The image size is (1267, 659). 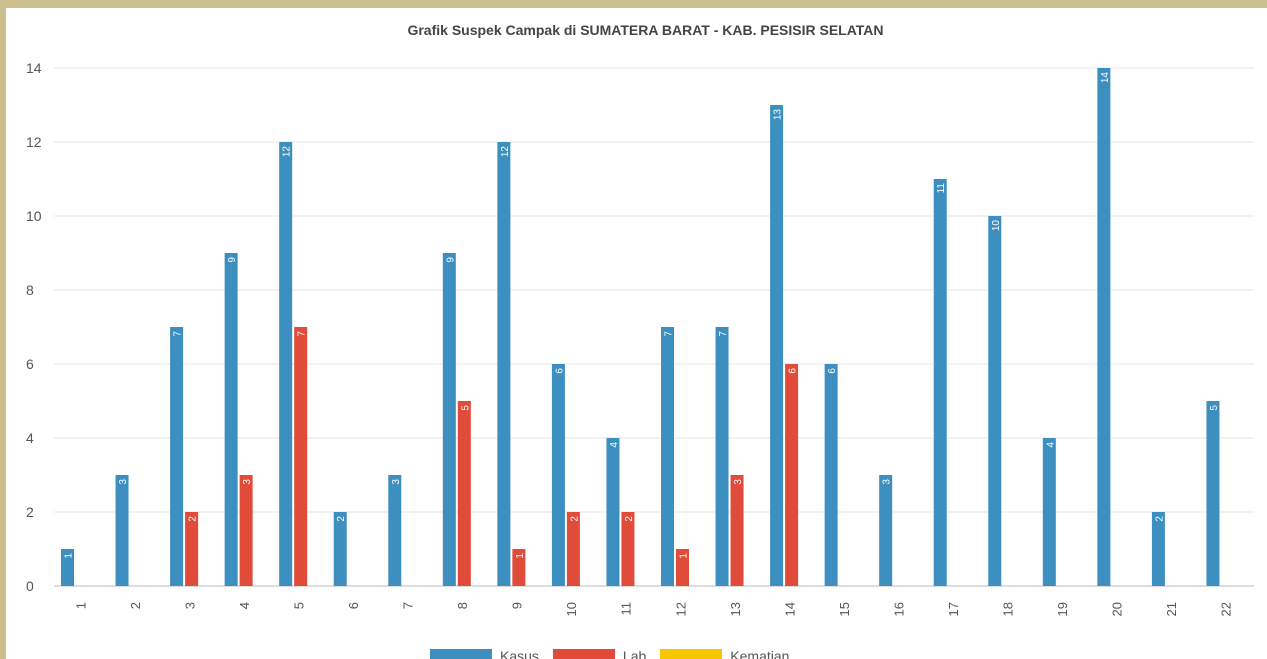 What do you see at coordinates (34, 68) in the screenshot?
I see `y-tick-label: 14` at bounding box center [34, 68].